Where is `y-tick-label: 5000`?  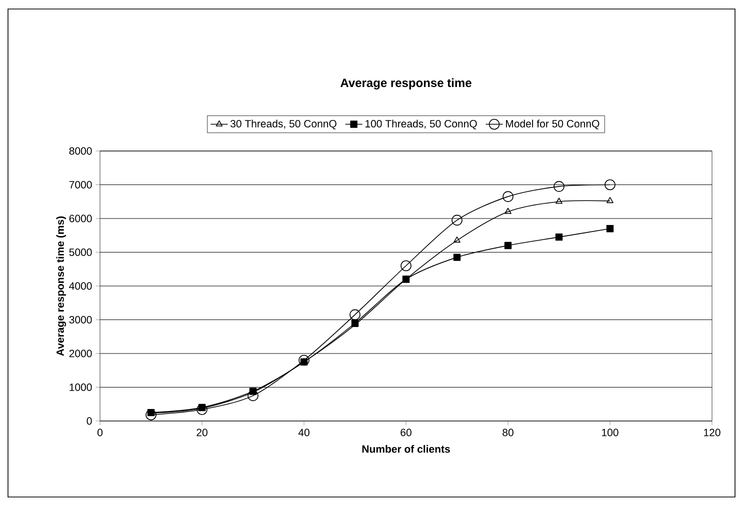 y-tick-label: 5000 is located at coordinates (80, 252).